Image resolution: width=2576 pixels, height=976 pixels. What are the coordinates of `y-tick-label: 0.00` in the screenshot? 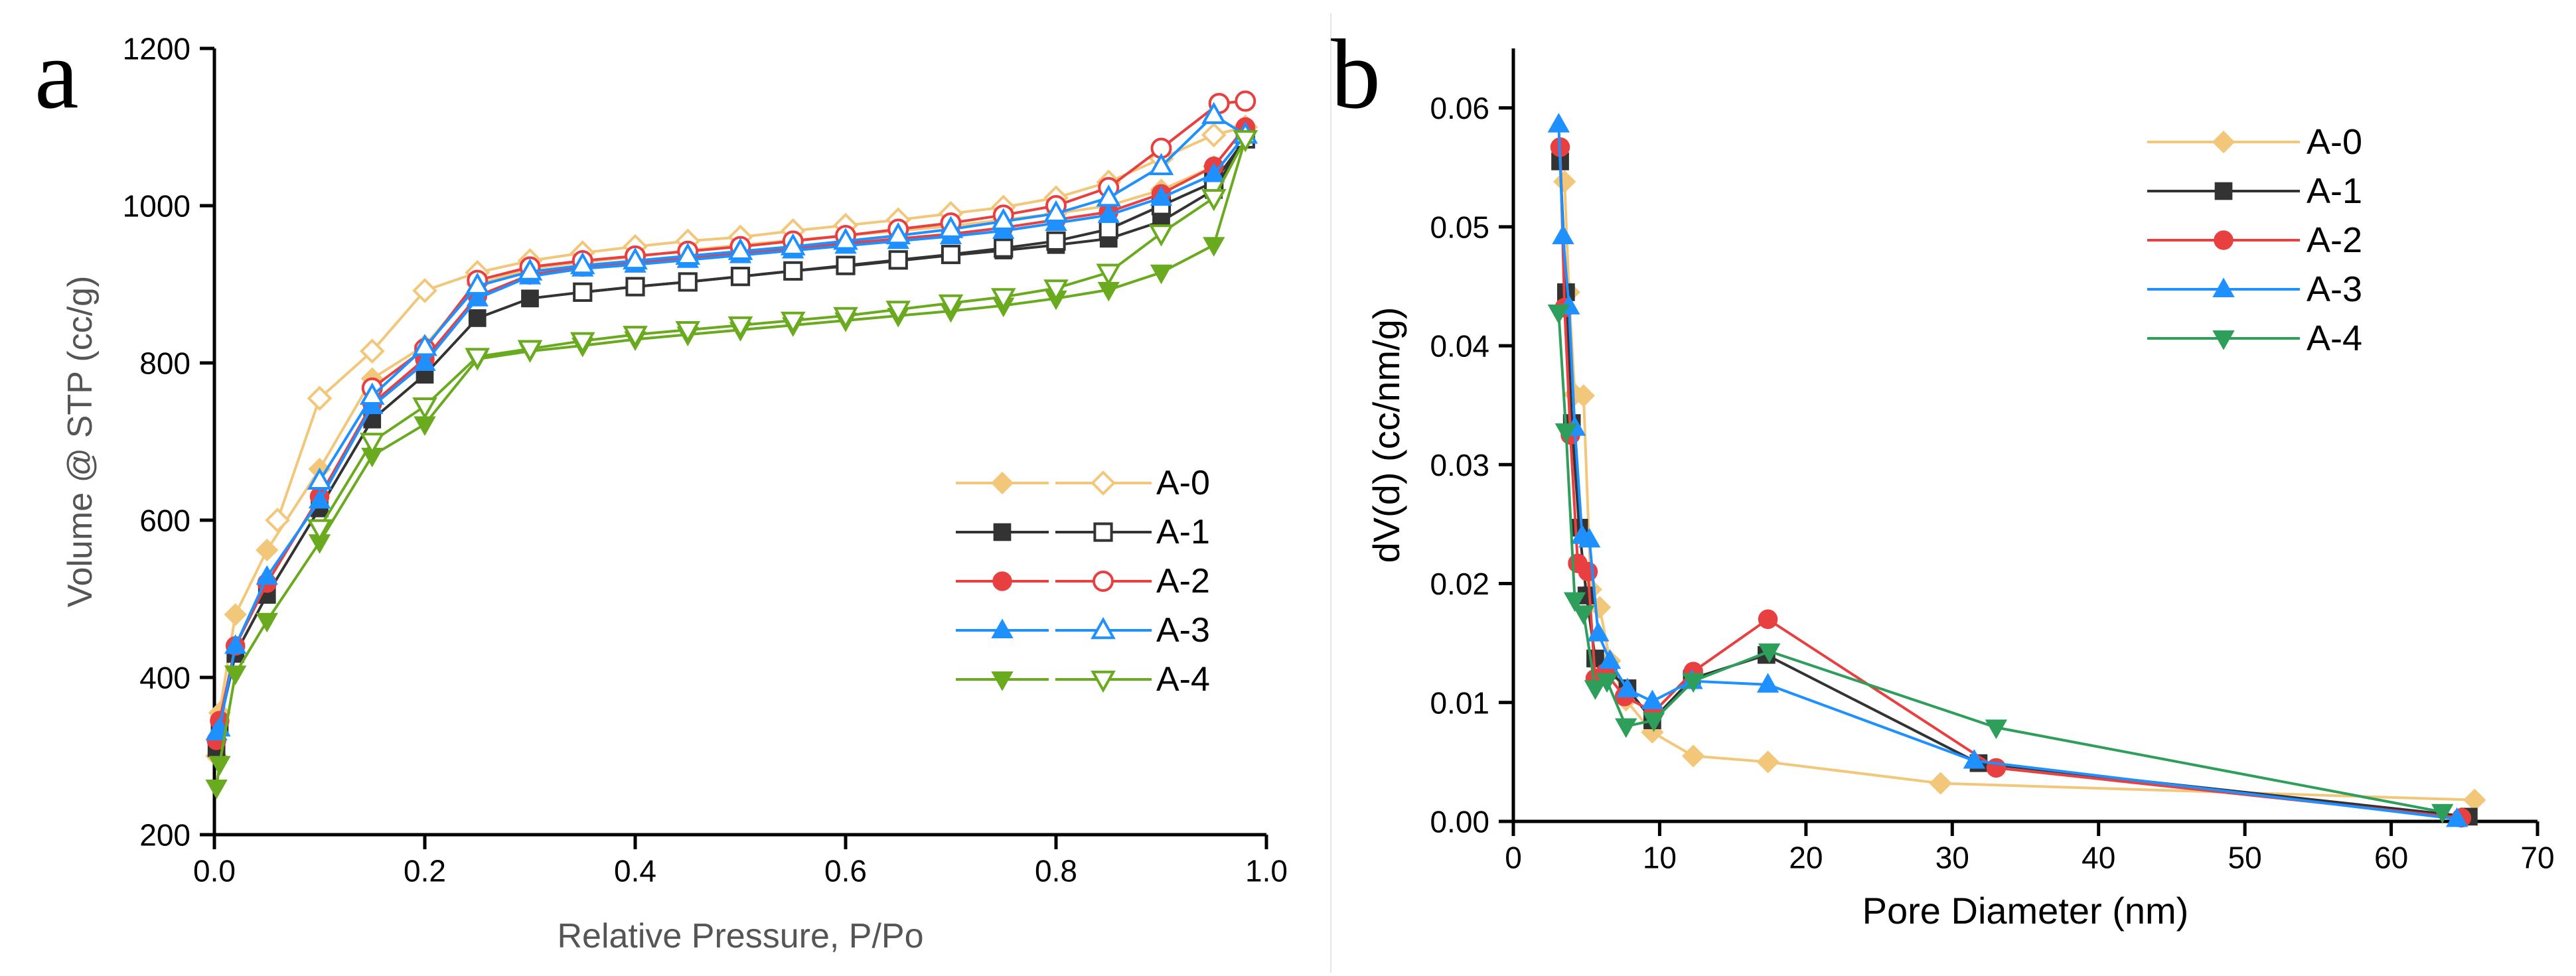 It's located at (1460, 822).